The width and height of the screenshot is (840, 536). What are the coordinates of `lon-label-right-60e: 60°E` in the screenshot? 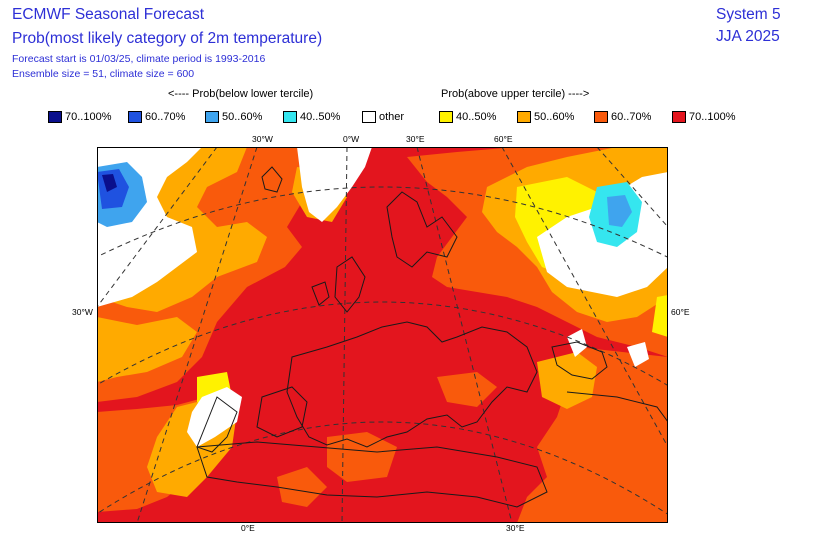 It's located at (680, 312).